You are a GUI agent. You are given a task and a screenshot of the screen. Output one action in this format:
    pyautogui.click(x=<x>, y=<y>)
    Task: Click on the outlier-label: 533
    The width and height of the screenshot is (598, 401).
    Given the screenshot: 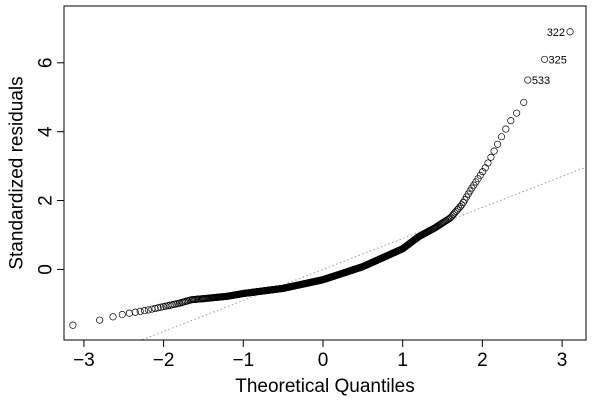 What is the action you would take?
    pyautogui.click(x=541, y=81)
    